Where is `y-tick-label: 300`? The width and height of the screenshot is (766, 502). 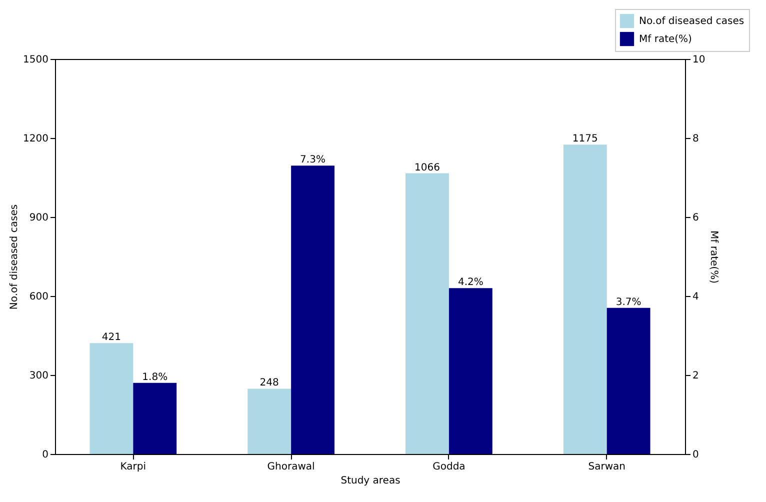 y-tick-label: 300 is located at coordinates (38, 376).